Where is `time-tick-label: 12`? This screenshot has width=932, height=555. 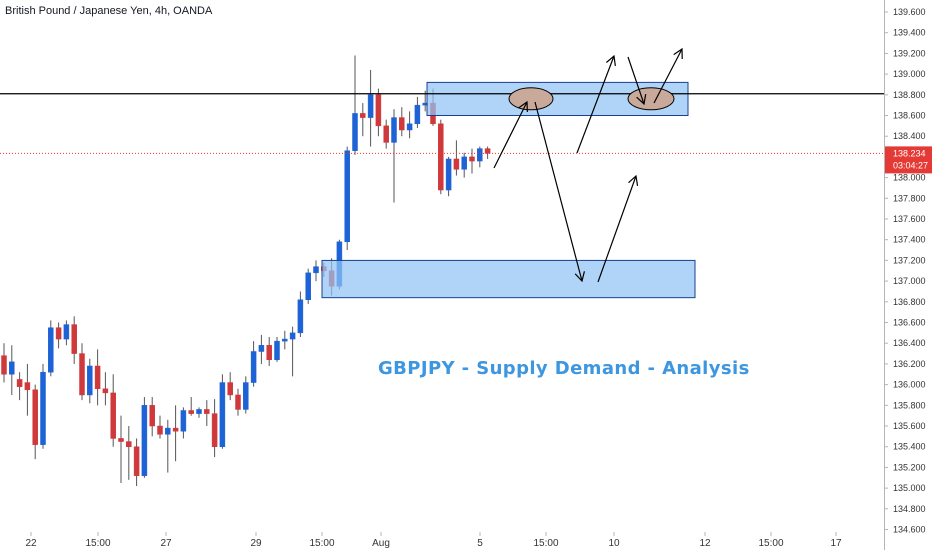
time-tick-label: 12 is located at coordinates (705, 543).